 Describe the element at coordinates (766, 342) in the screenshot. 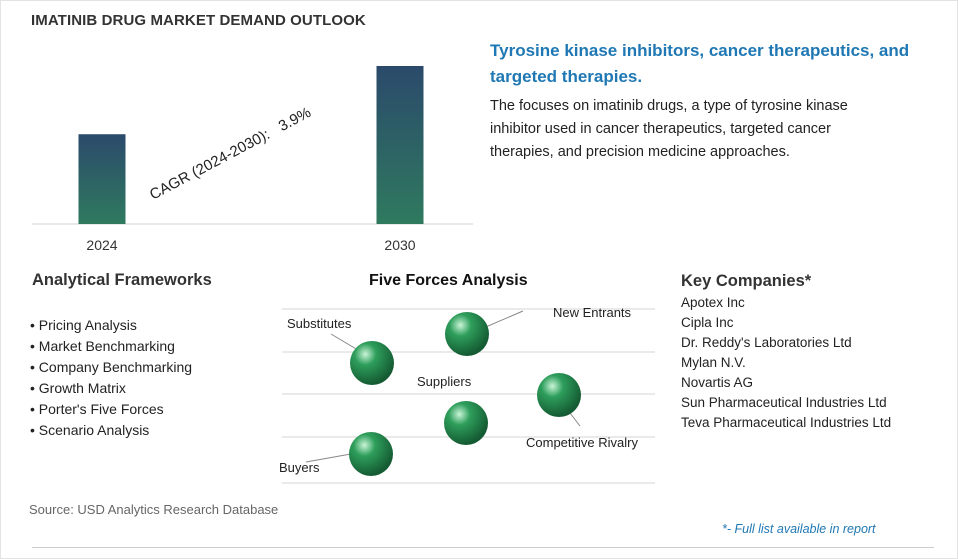

I see `company-item: Dr. Reddy's Laboratories Ltd` at that location.